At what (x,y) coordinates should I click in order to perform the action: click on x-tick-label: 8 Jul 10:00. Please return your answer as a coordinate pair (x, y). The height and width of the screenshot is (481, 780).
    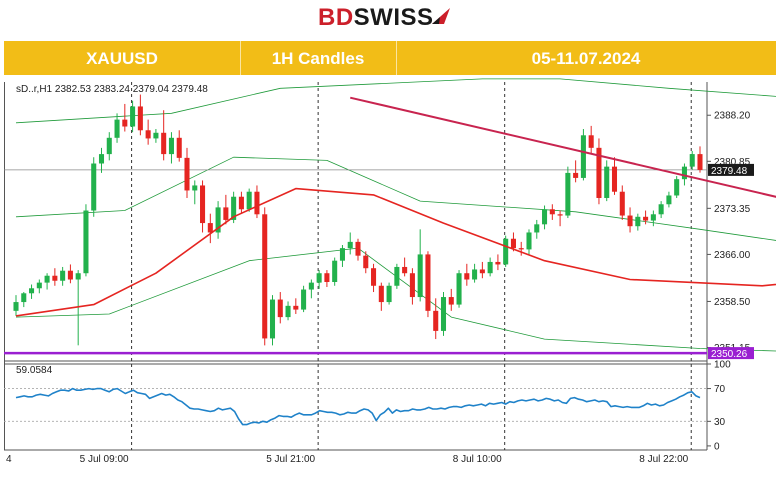
    Looking at the image, I should click on (477, 459).